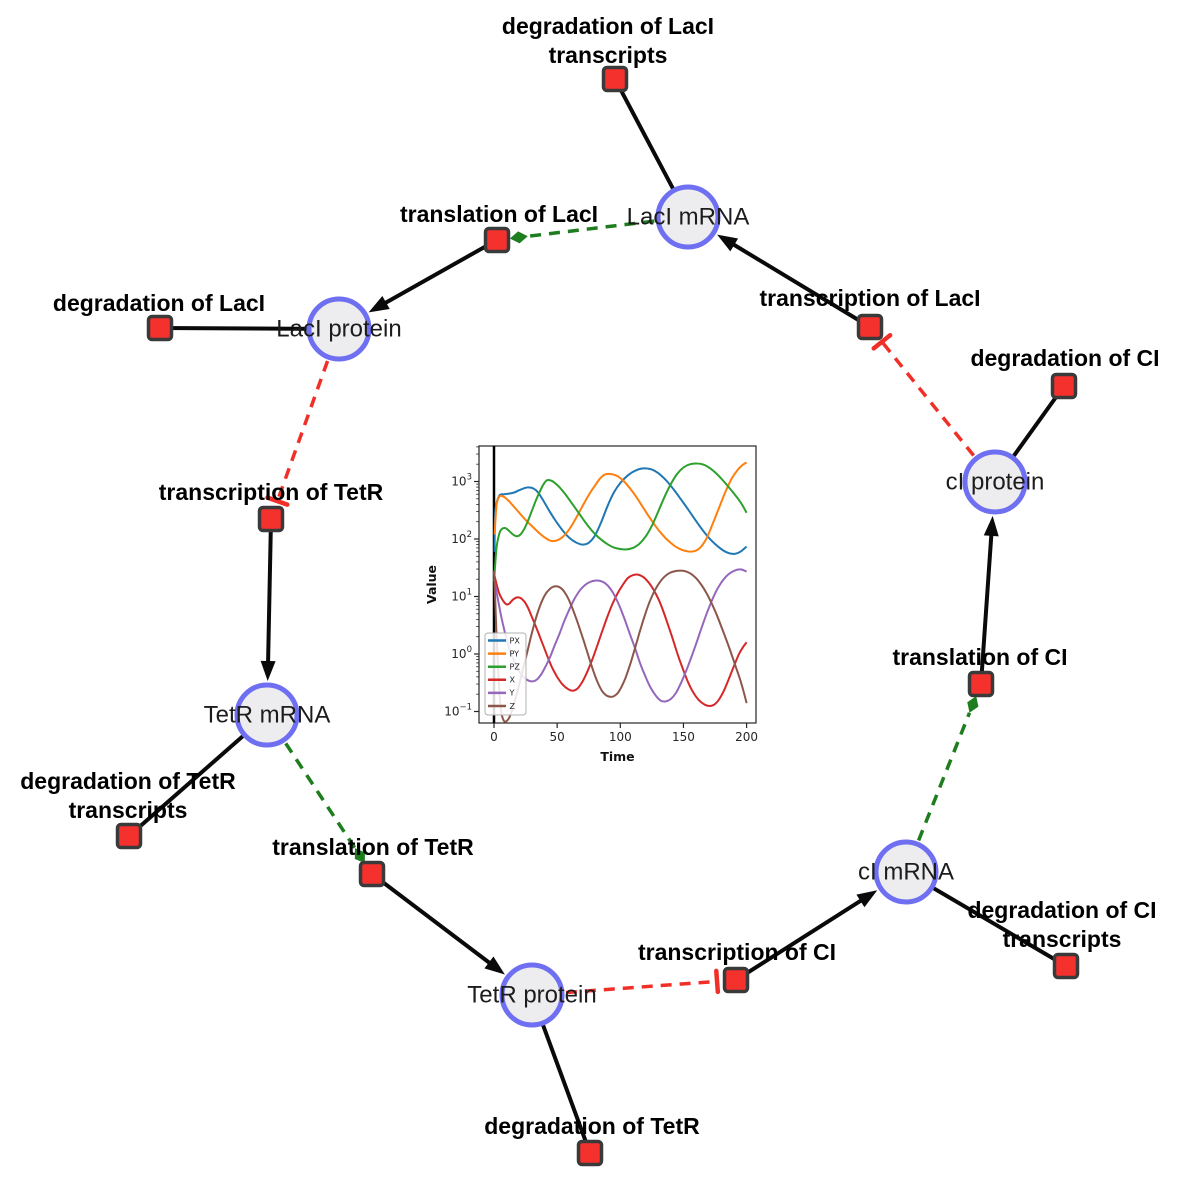 The width and height of the screenshot is (1189, 1200). What do you see at coordinates (882, 341) in the screenshot?
I see `edge-ci-protein-to-transcription-of-laci-tbar-icon` at bounding box center [882, 341].